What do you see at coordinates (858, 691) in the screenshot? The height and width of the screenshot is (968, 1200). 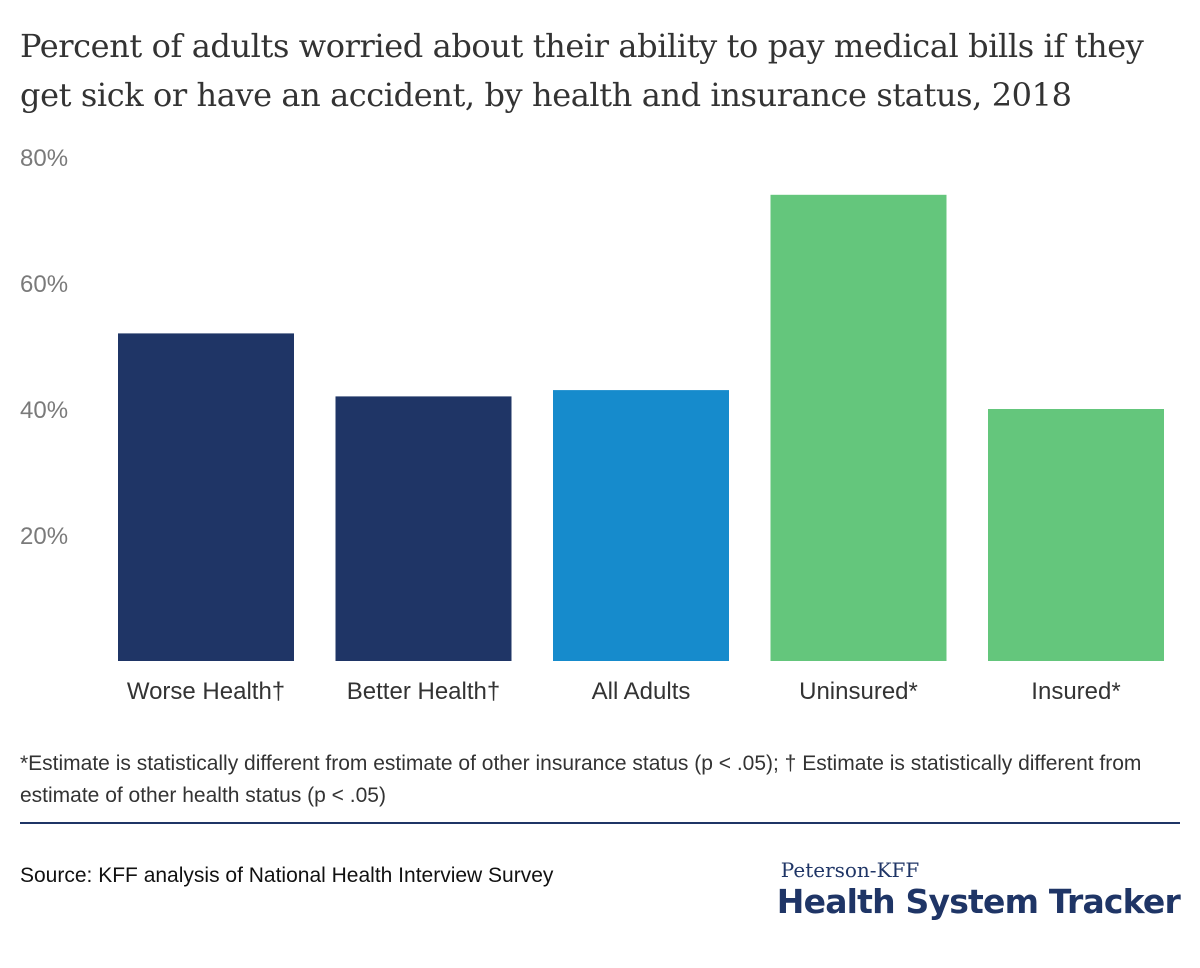 I see `x-category-label: Uninsured*` at bounding box center [858, 691].